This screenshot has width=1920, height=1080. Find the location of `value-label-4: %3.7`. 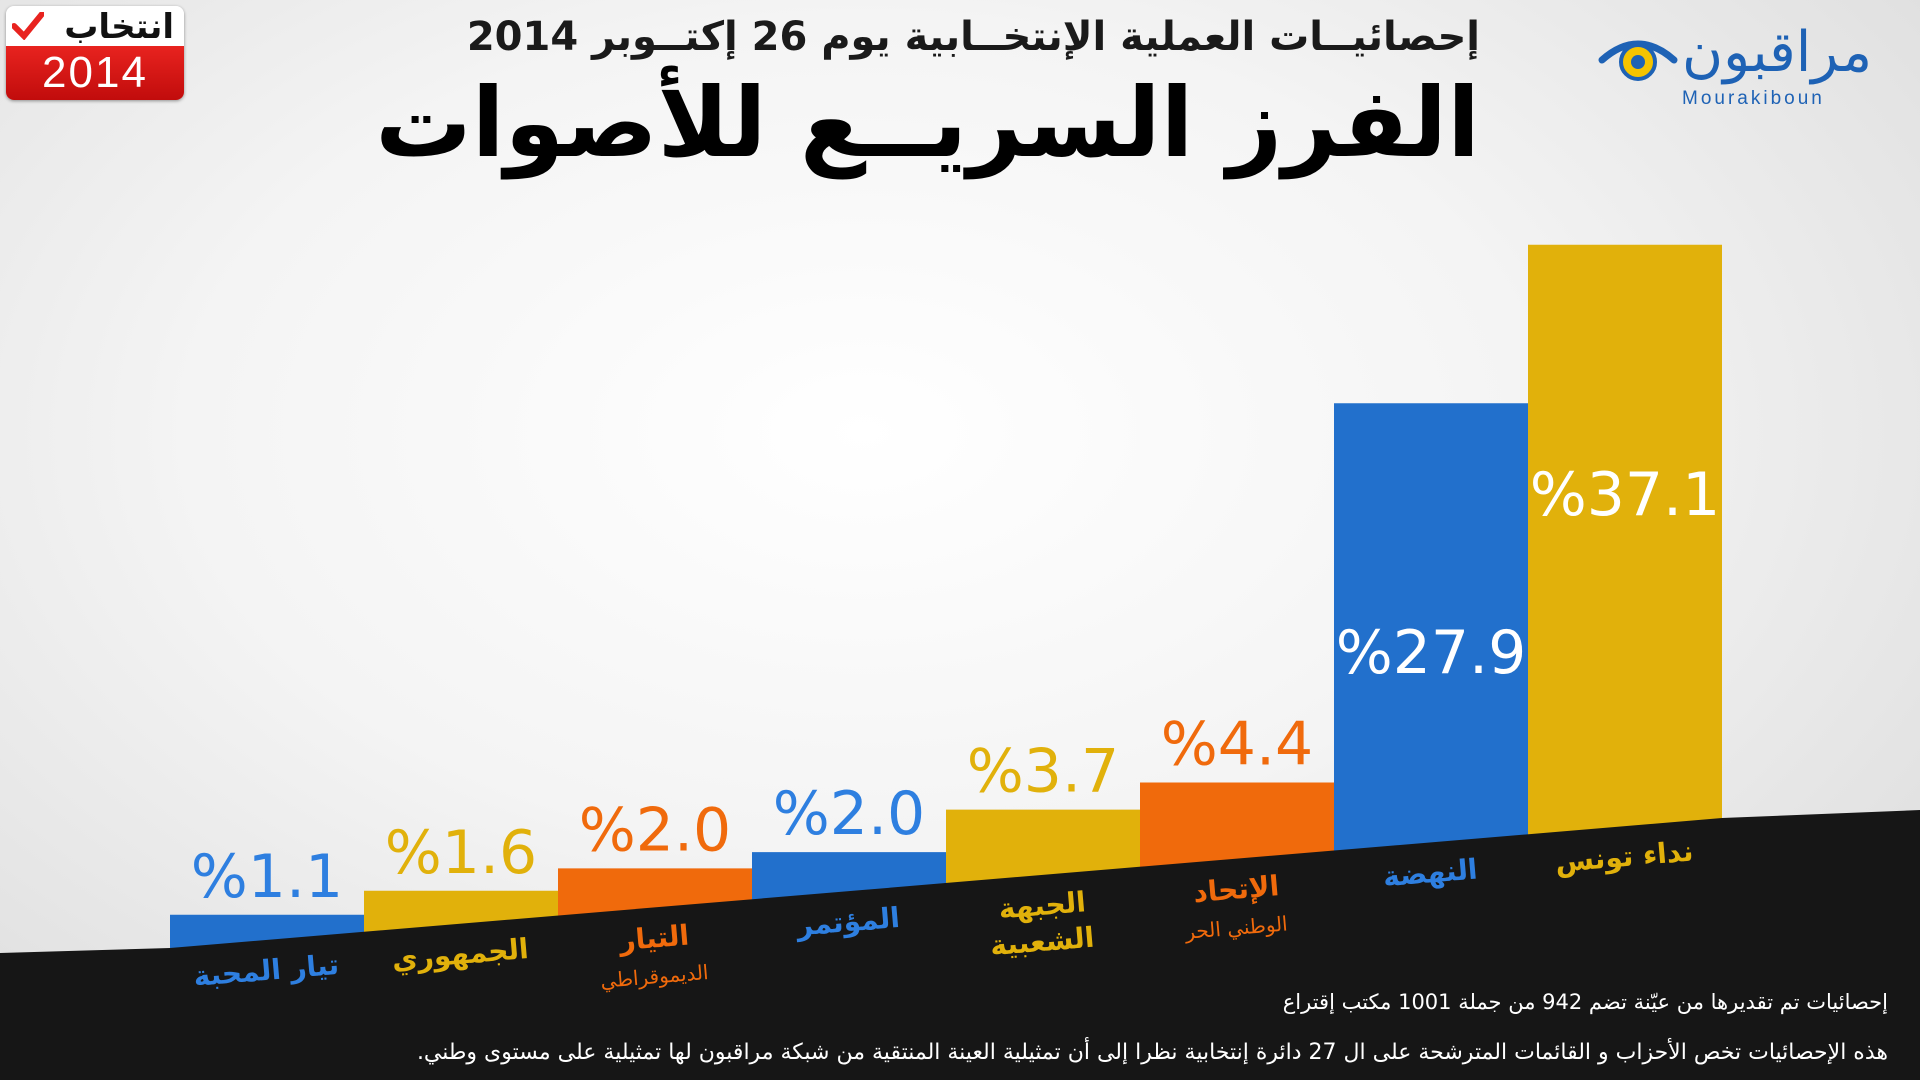

value-label-4: %3.7 is located at coordinates (1043, 772).